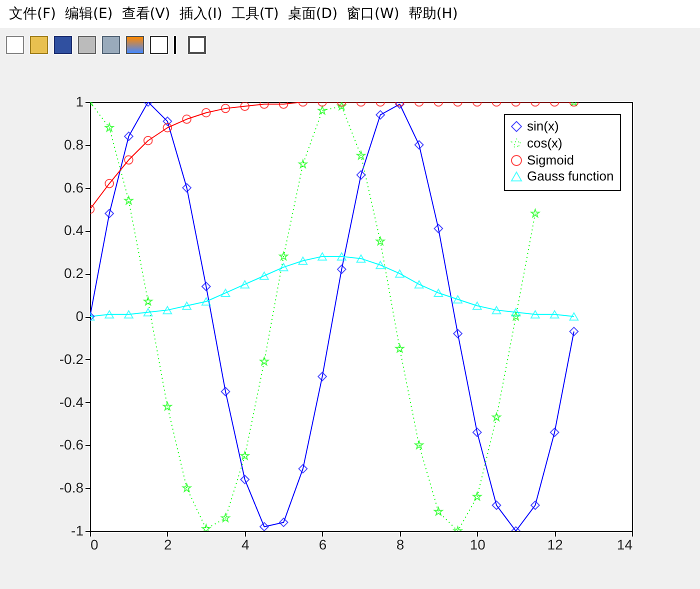  I want to click on x-tick-label: 12, so click(555, 544).